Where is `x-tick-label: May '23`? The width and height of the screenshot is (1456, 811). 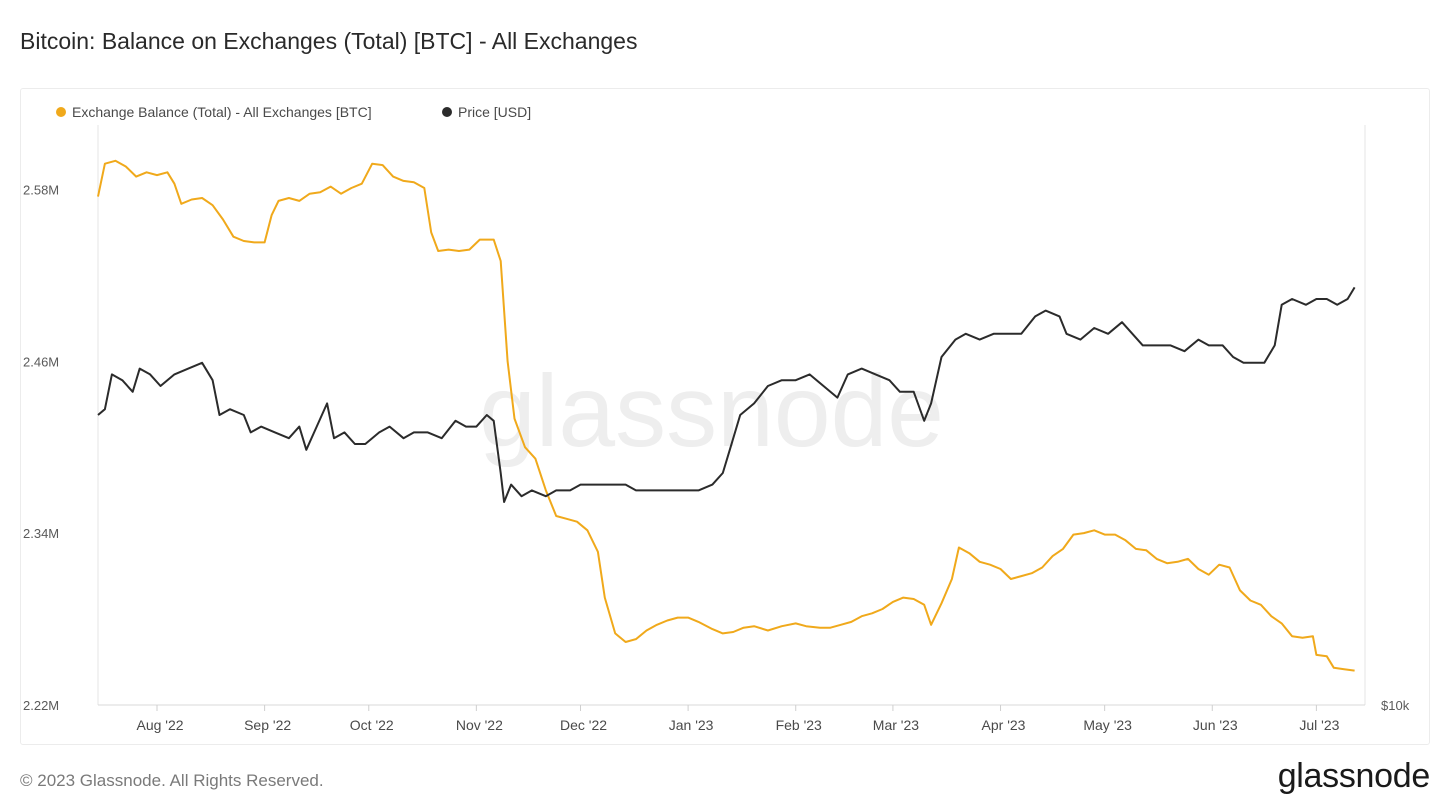 x-tick-label: May '23 is located at coordinates (1107, 725).